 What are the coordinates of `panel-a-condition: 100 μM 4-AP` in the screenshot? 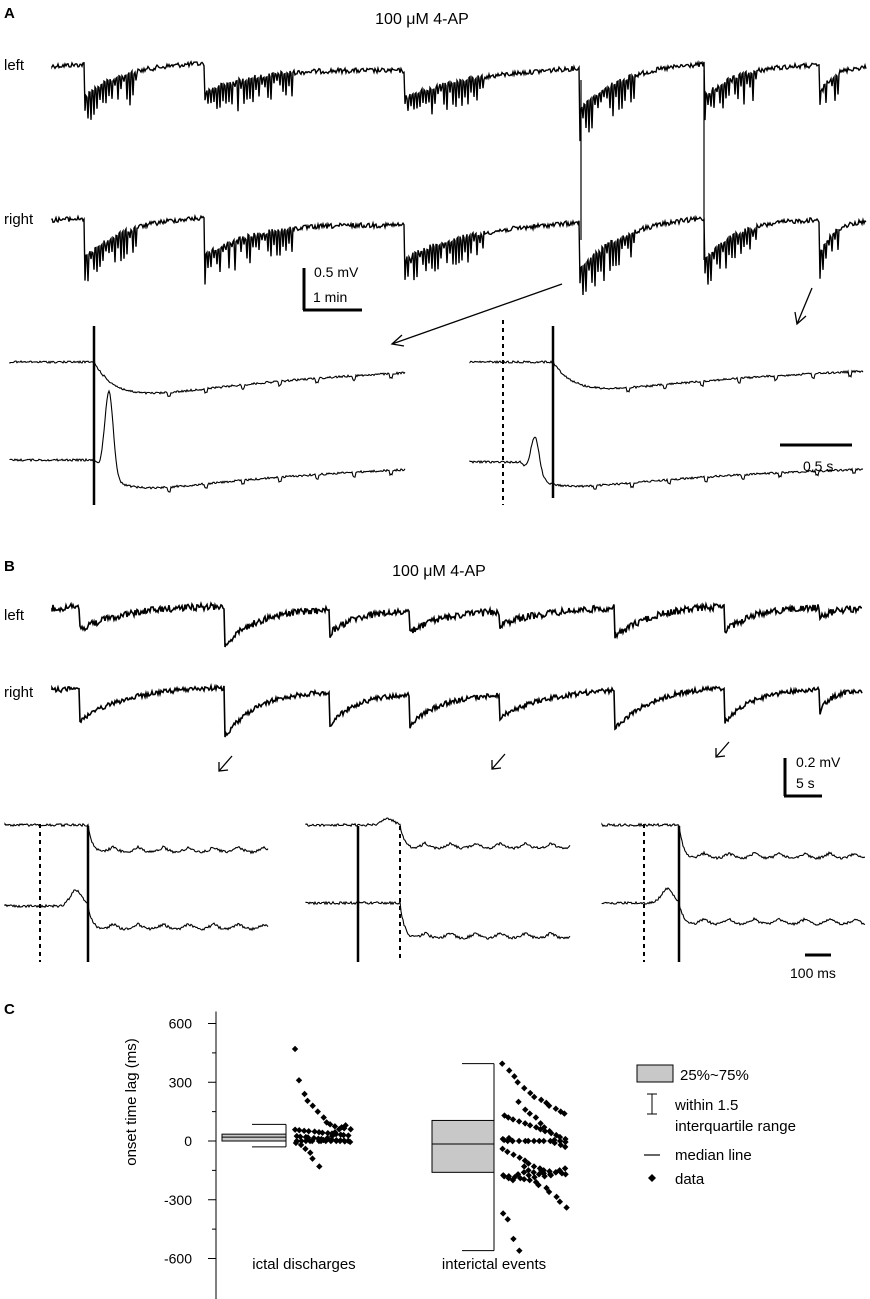 It's located at (422, 19).